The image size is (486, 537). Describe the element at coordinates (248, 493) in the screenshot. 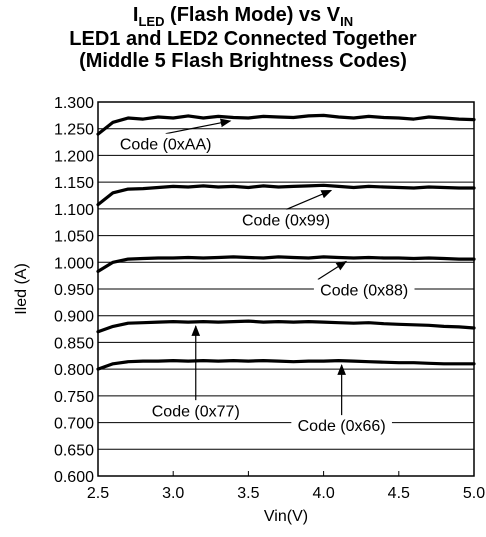

I see `x-tick-label: 3.5` at that location.